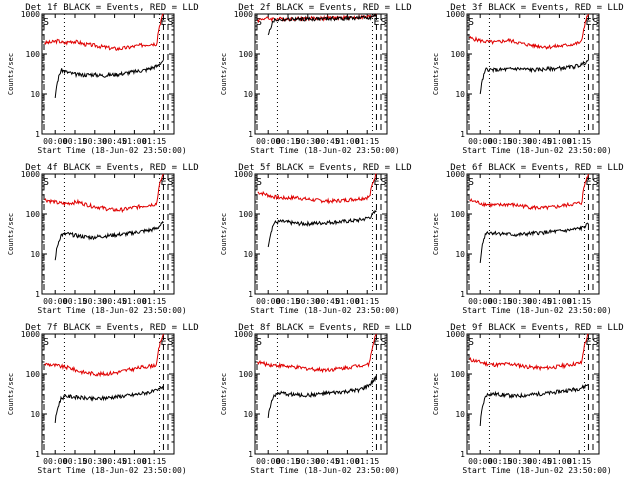 The width and height of the screenshot is (640, 480). Describe the element at coordinates (111, 168) in the screenshot. I see `panel-title: Det 4f BLACK = Events, RED = LLD` at that location.